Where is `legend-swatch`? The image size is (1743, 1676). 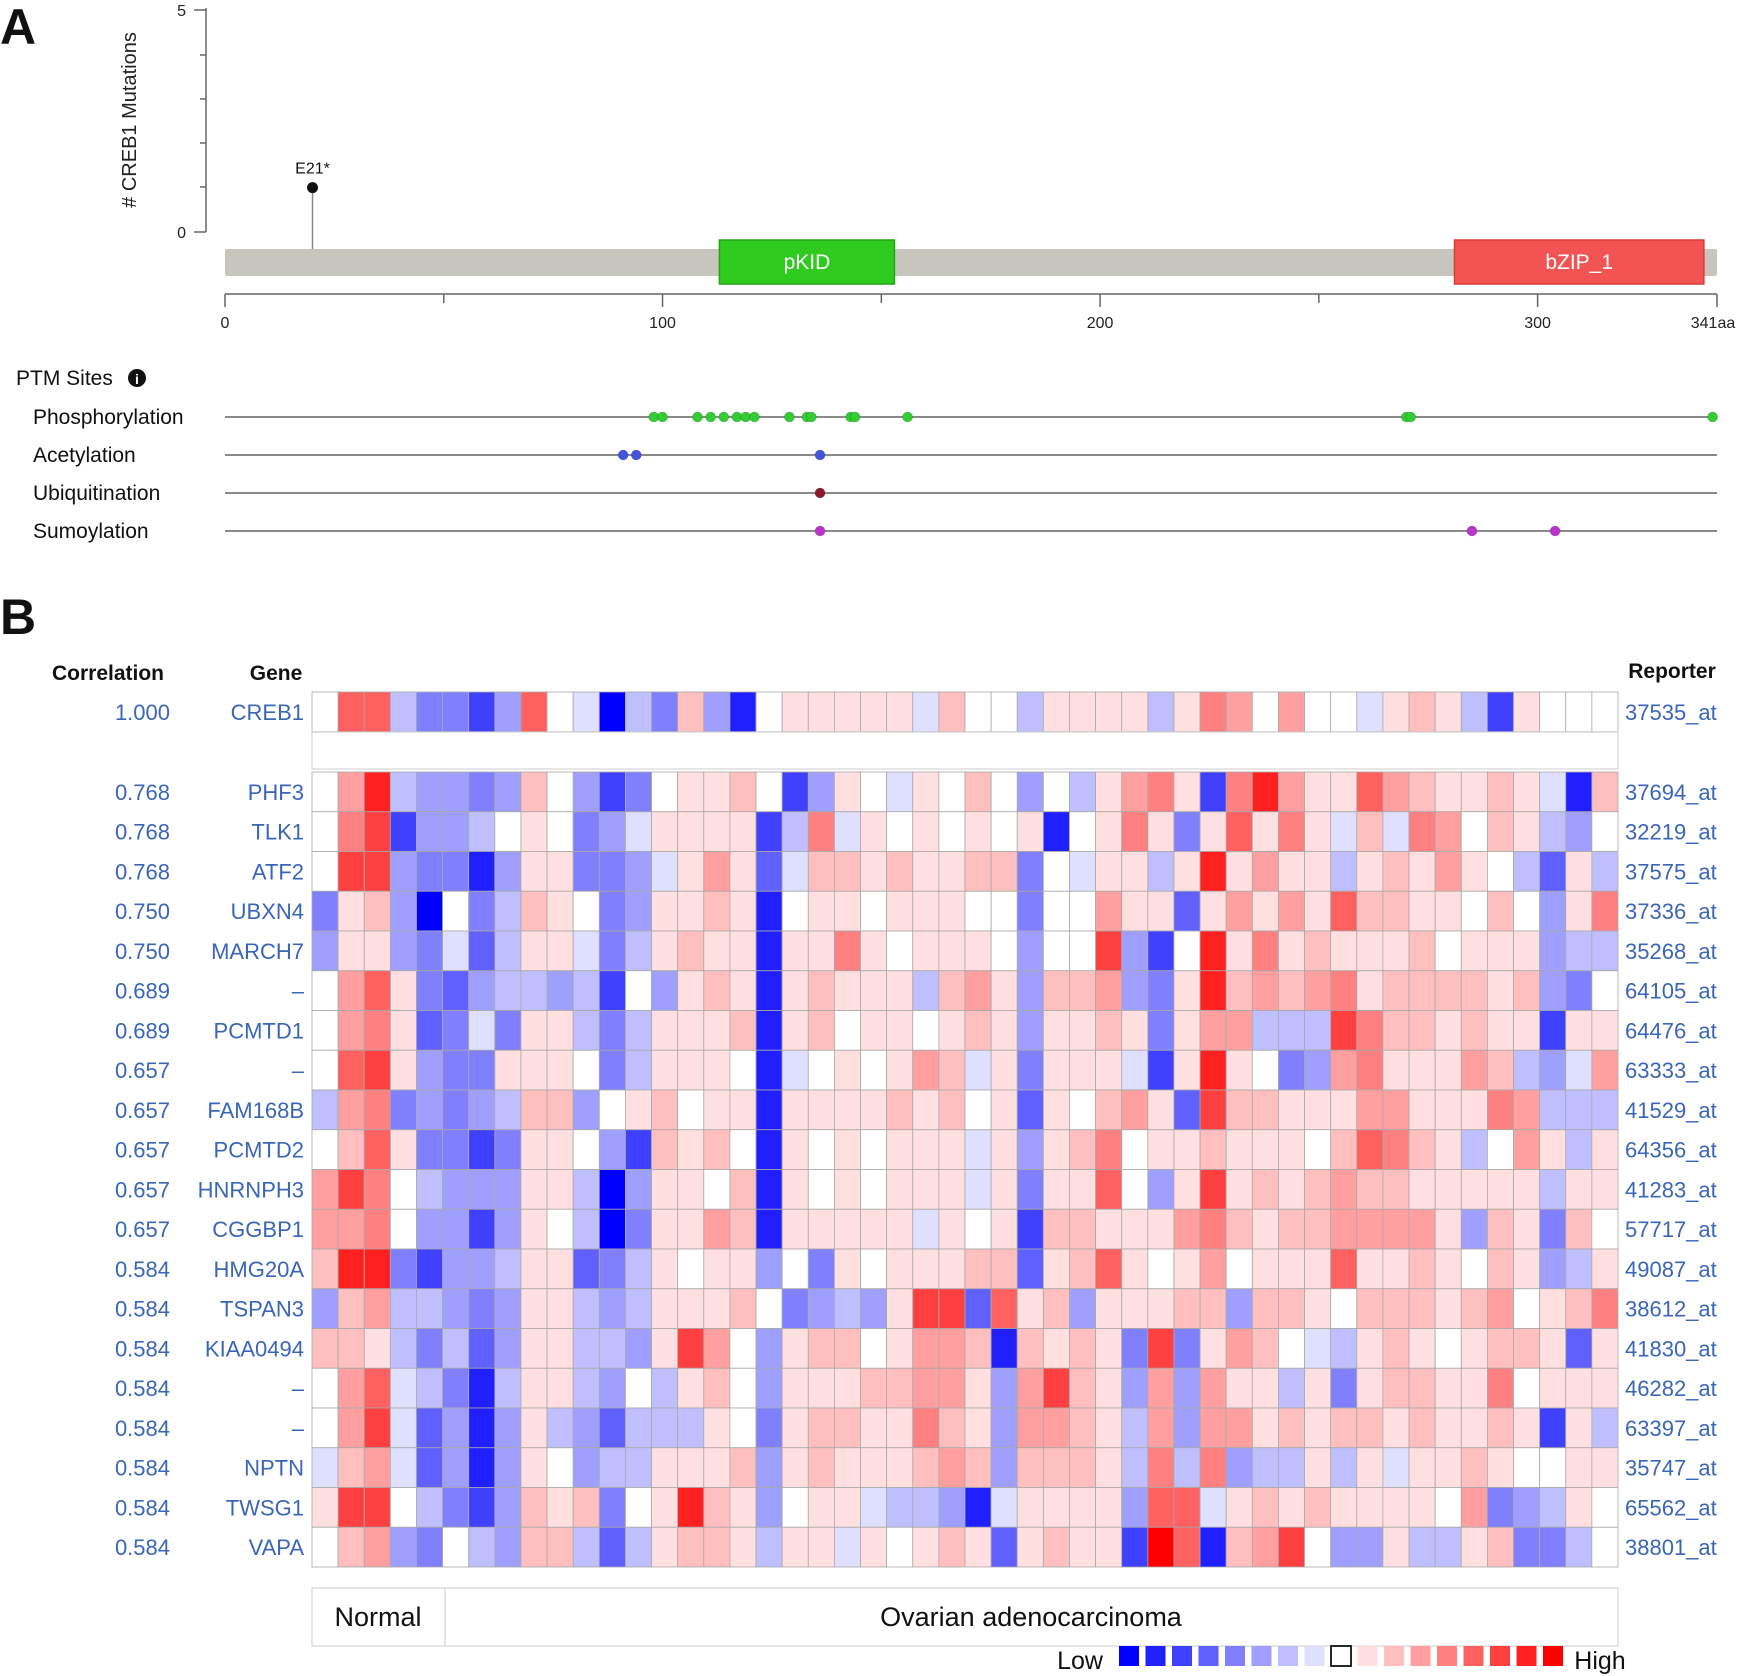
legend-swatch is located at coordinates (1261, 1656).